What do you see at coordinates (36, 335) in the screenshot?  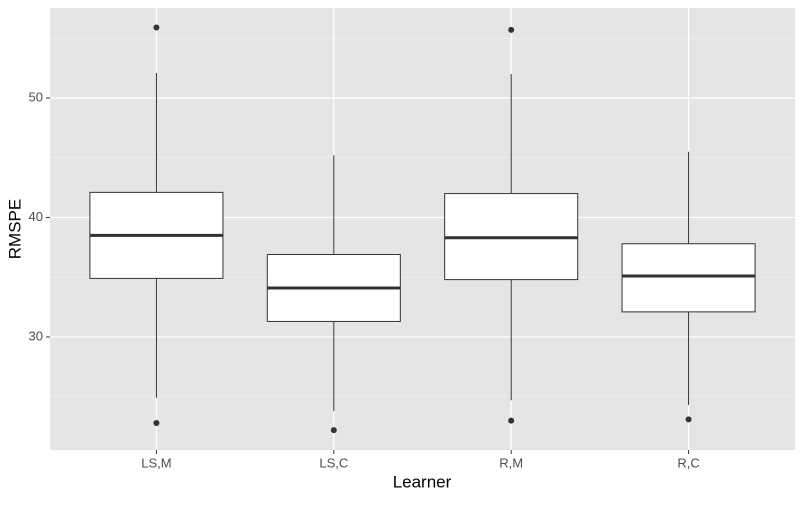 I see `y-tick-label: 30` at bounding box center [36, 335].